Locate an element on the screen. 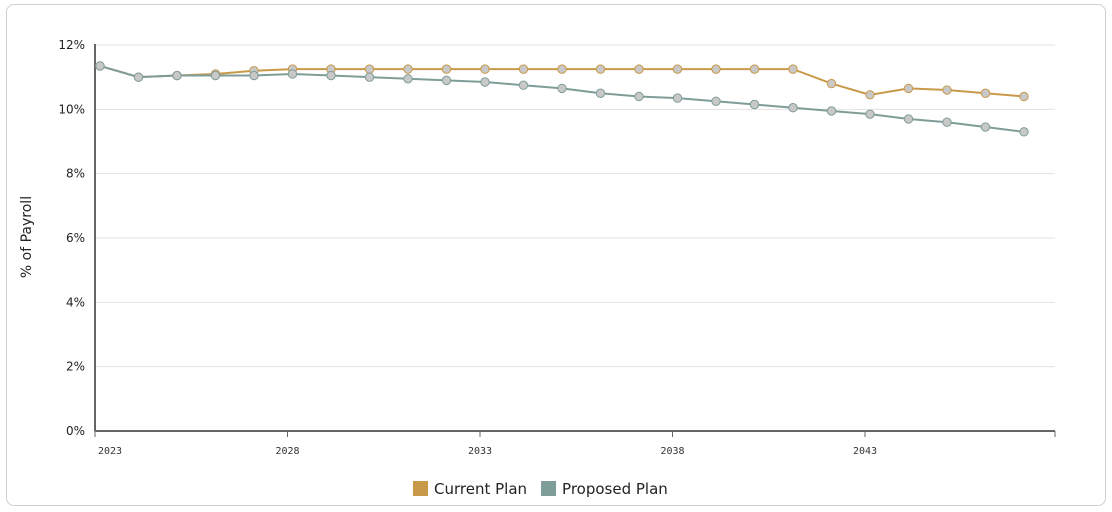 The image size is (1112, 512). legend: Current Plan Proposed Plan is located at coordinates (540, 489).